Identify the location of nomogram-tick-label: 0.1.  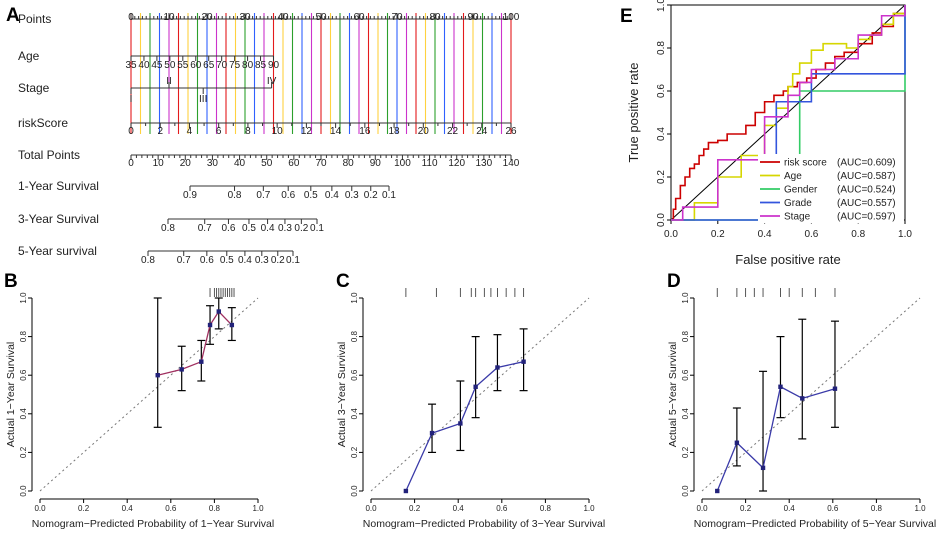
(389, 195).